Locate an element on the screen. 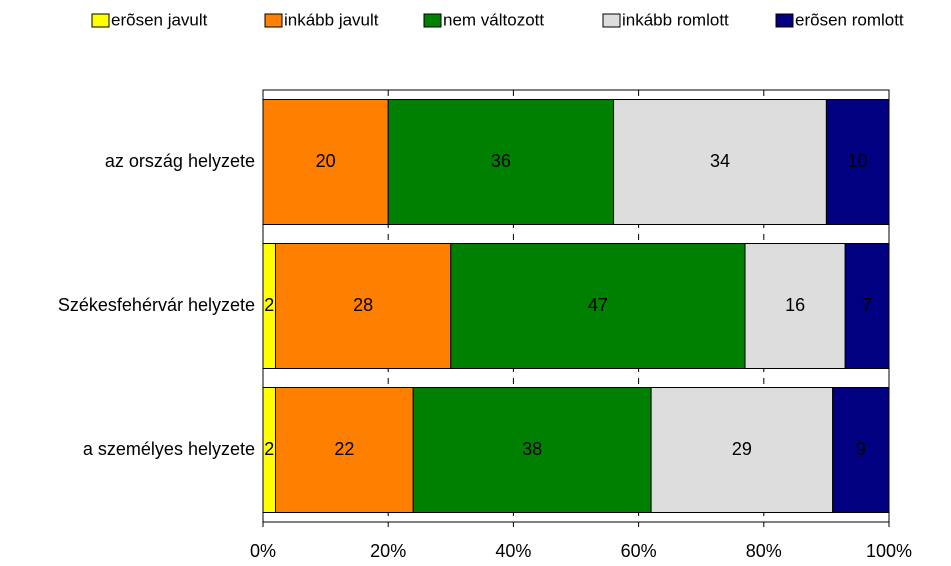  value-label: 9 is located at coordinates (861, 449).